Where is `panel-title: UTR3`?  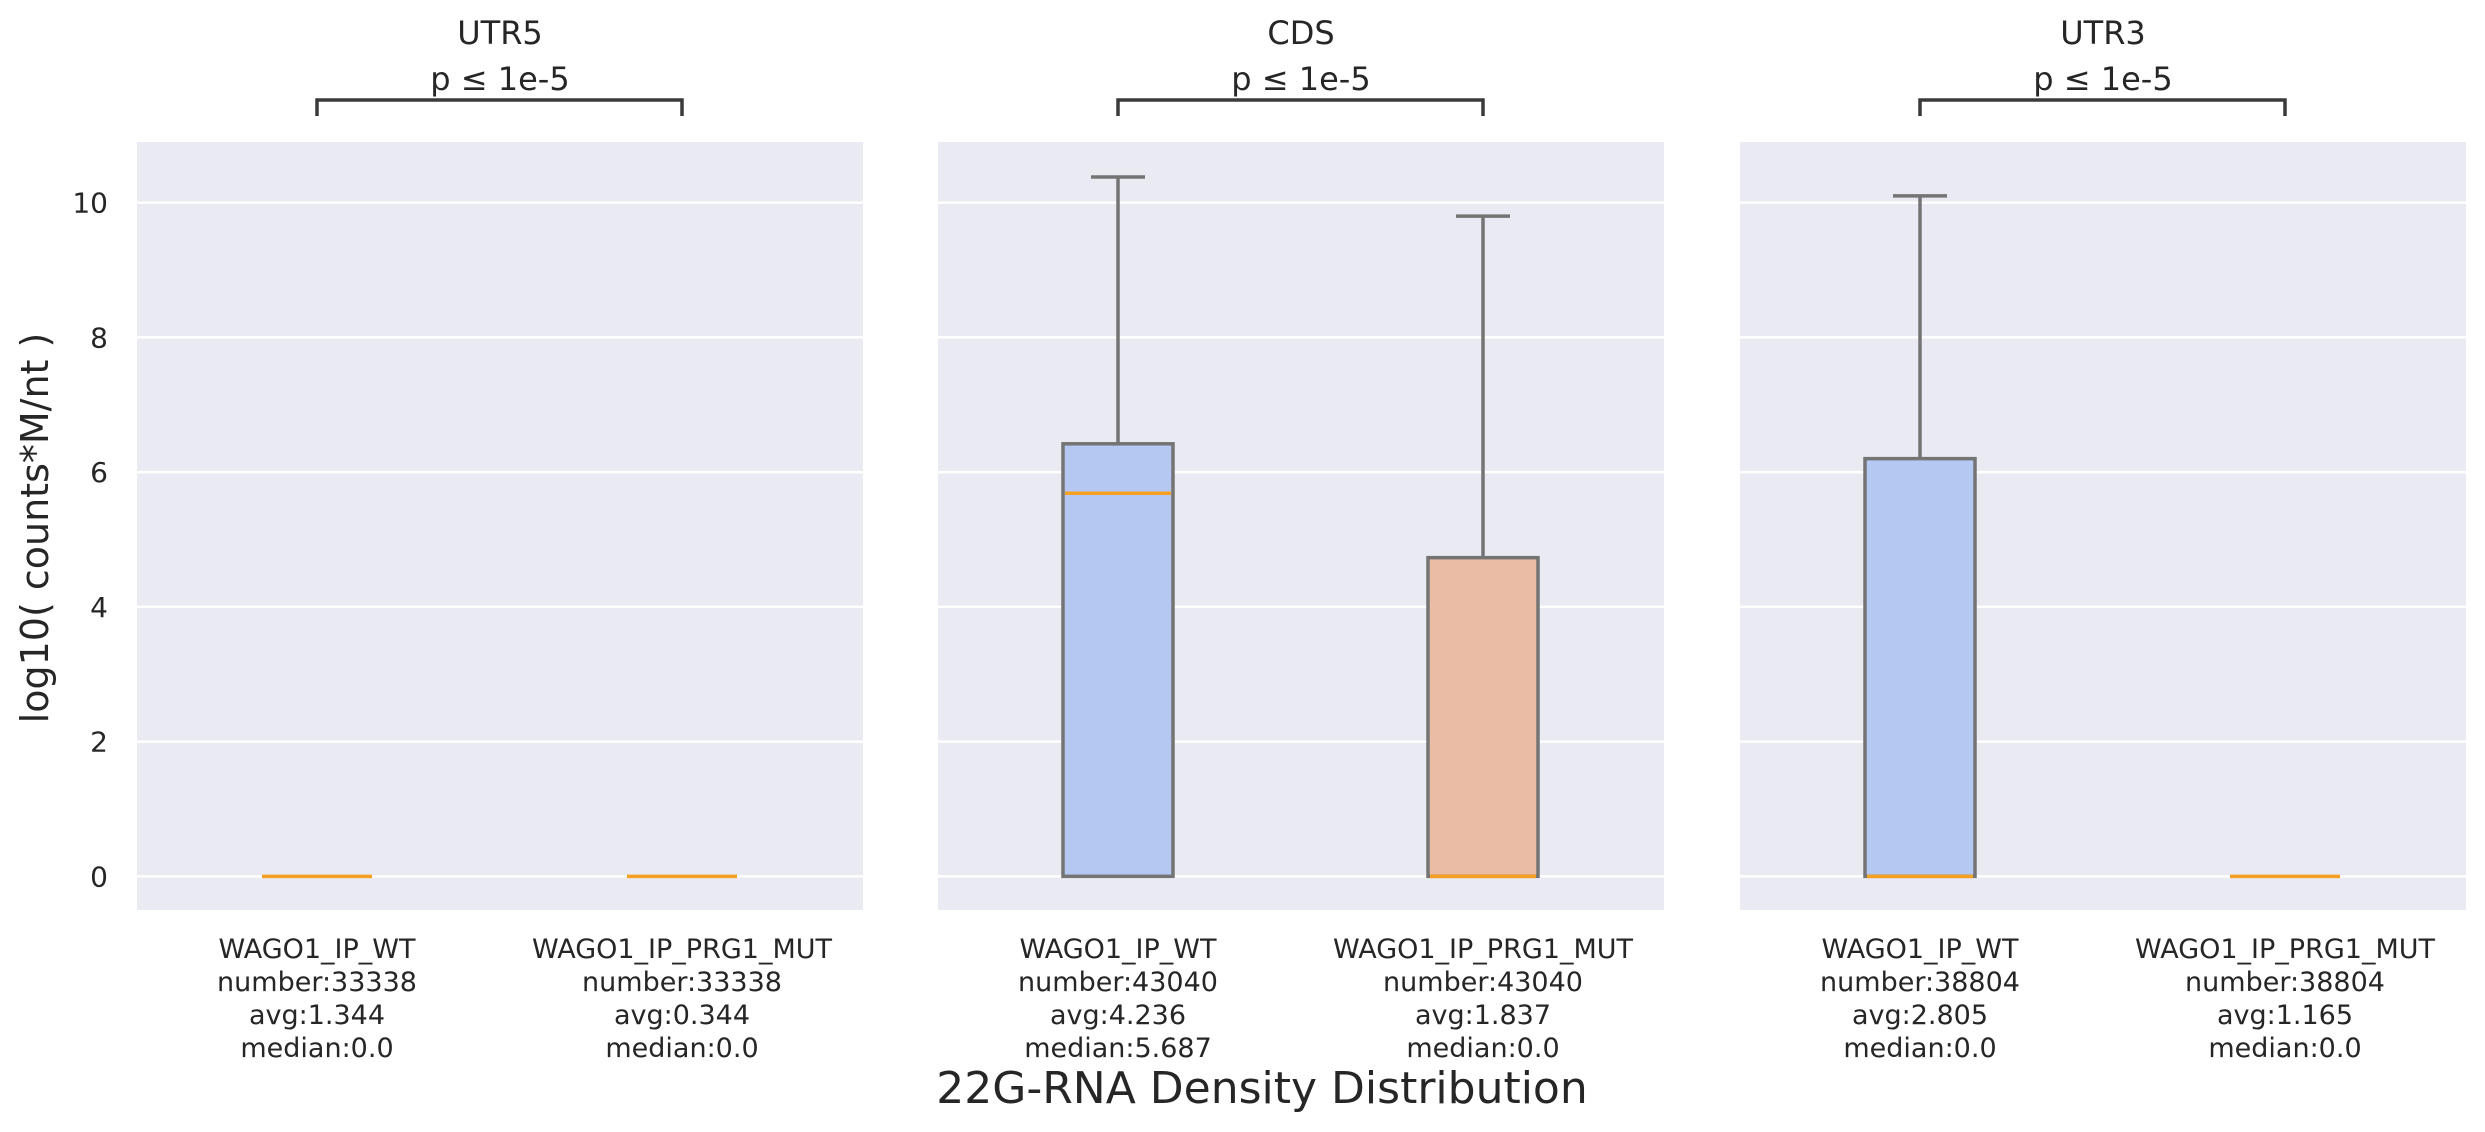 panel-title: UTR3 is located at coordinates (2103, 33).